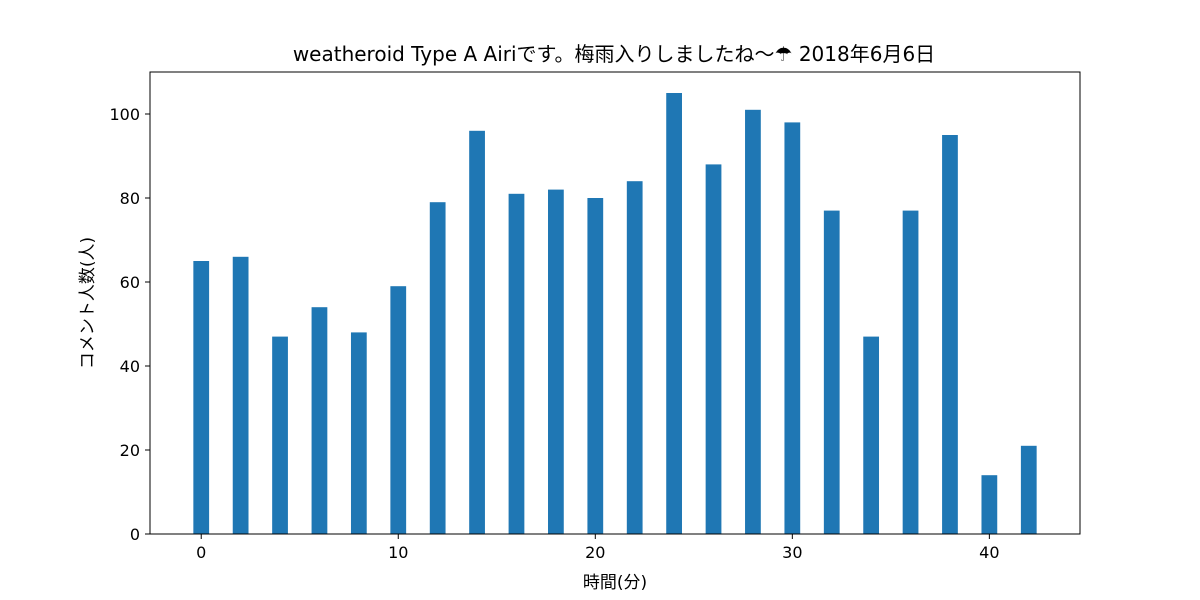 The width and height of the screenshot is (1200, 600). Describe the element at coordinates (989, 552) in the screenshot. I see `x-tick-label: 40` at that location.